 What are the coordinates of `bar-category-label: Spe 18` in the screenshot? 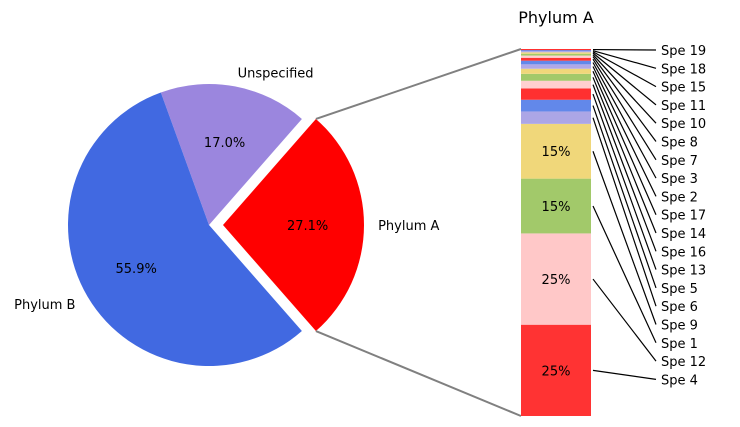 It's located at (683, 69).